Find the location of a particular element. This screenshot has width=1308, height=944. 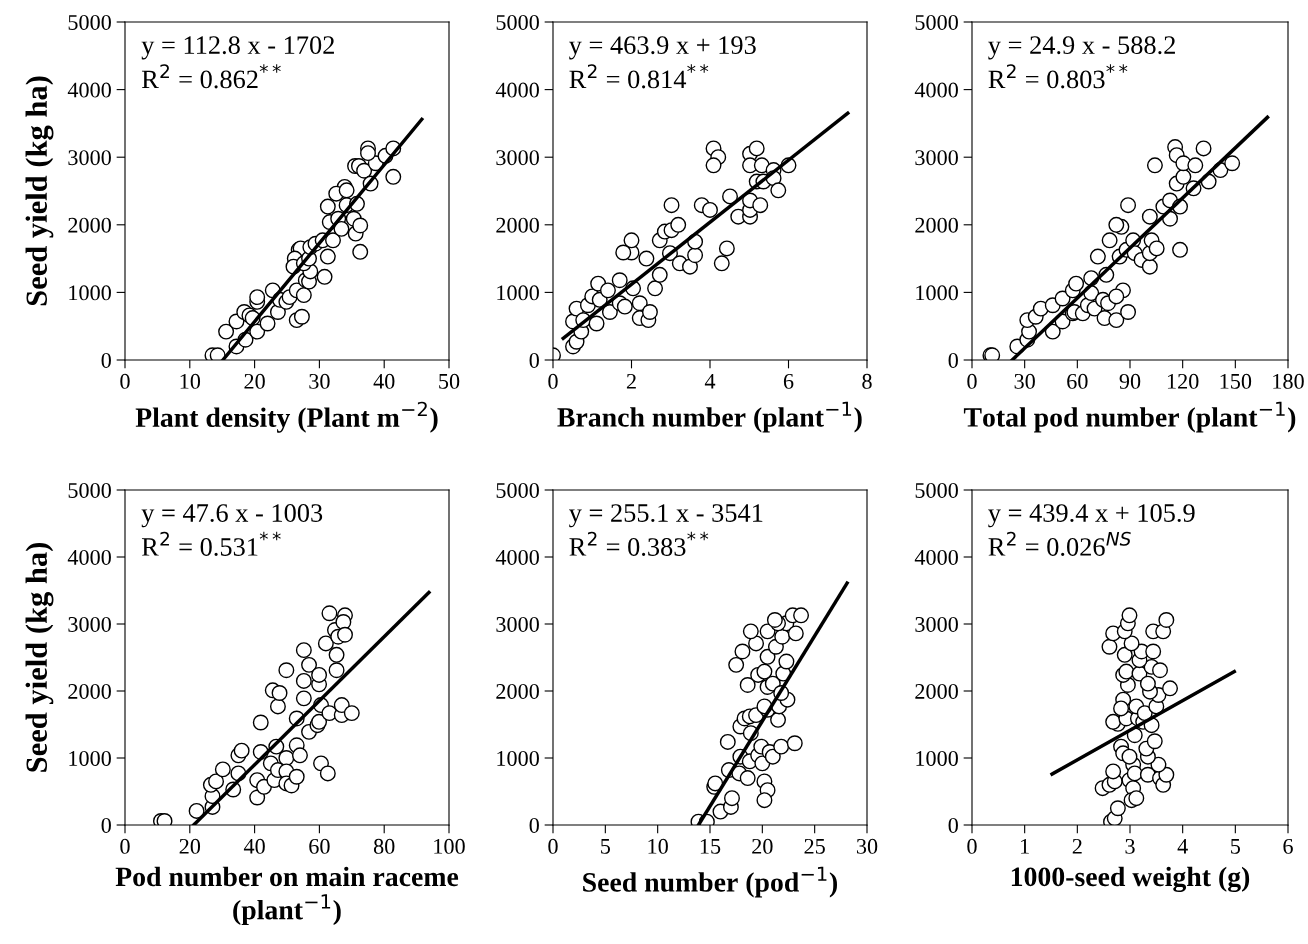

x-tick-label: 90 is located at coordinates (1130, 381).